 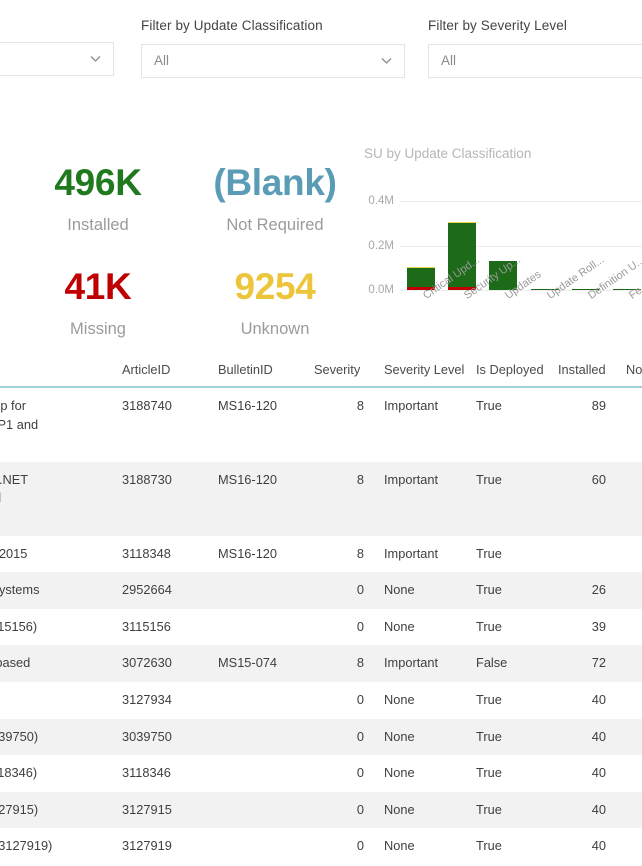 I want to click on table-cell-article: 3118348, so click(x=146, y=553).